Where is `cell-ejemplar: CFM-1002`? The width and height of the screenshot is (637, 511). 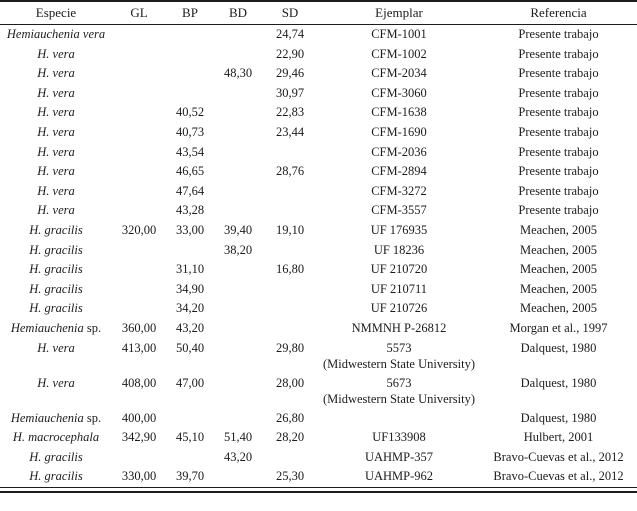 cell-ejemplar: CFM-1002 is located at coordinates (399, 55).